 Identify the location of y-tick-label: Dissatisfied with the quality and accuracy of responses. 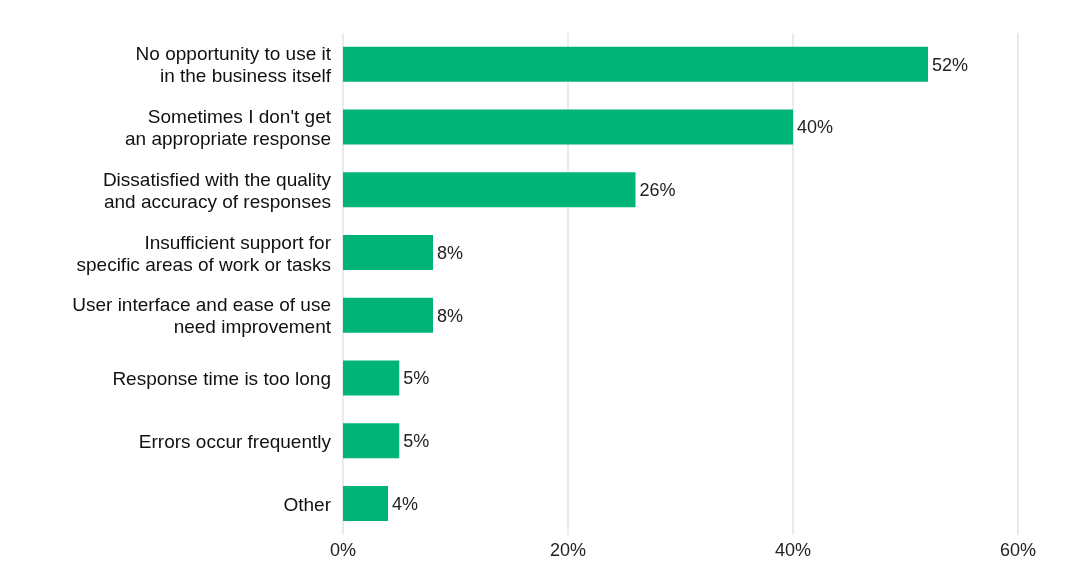
(217, 190).